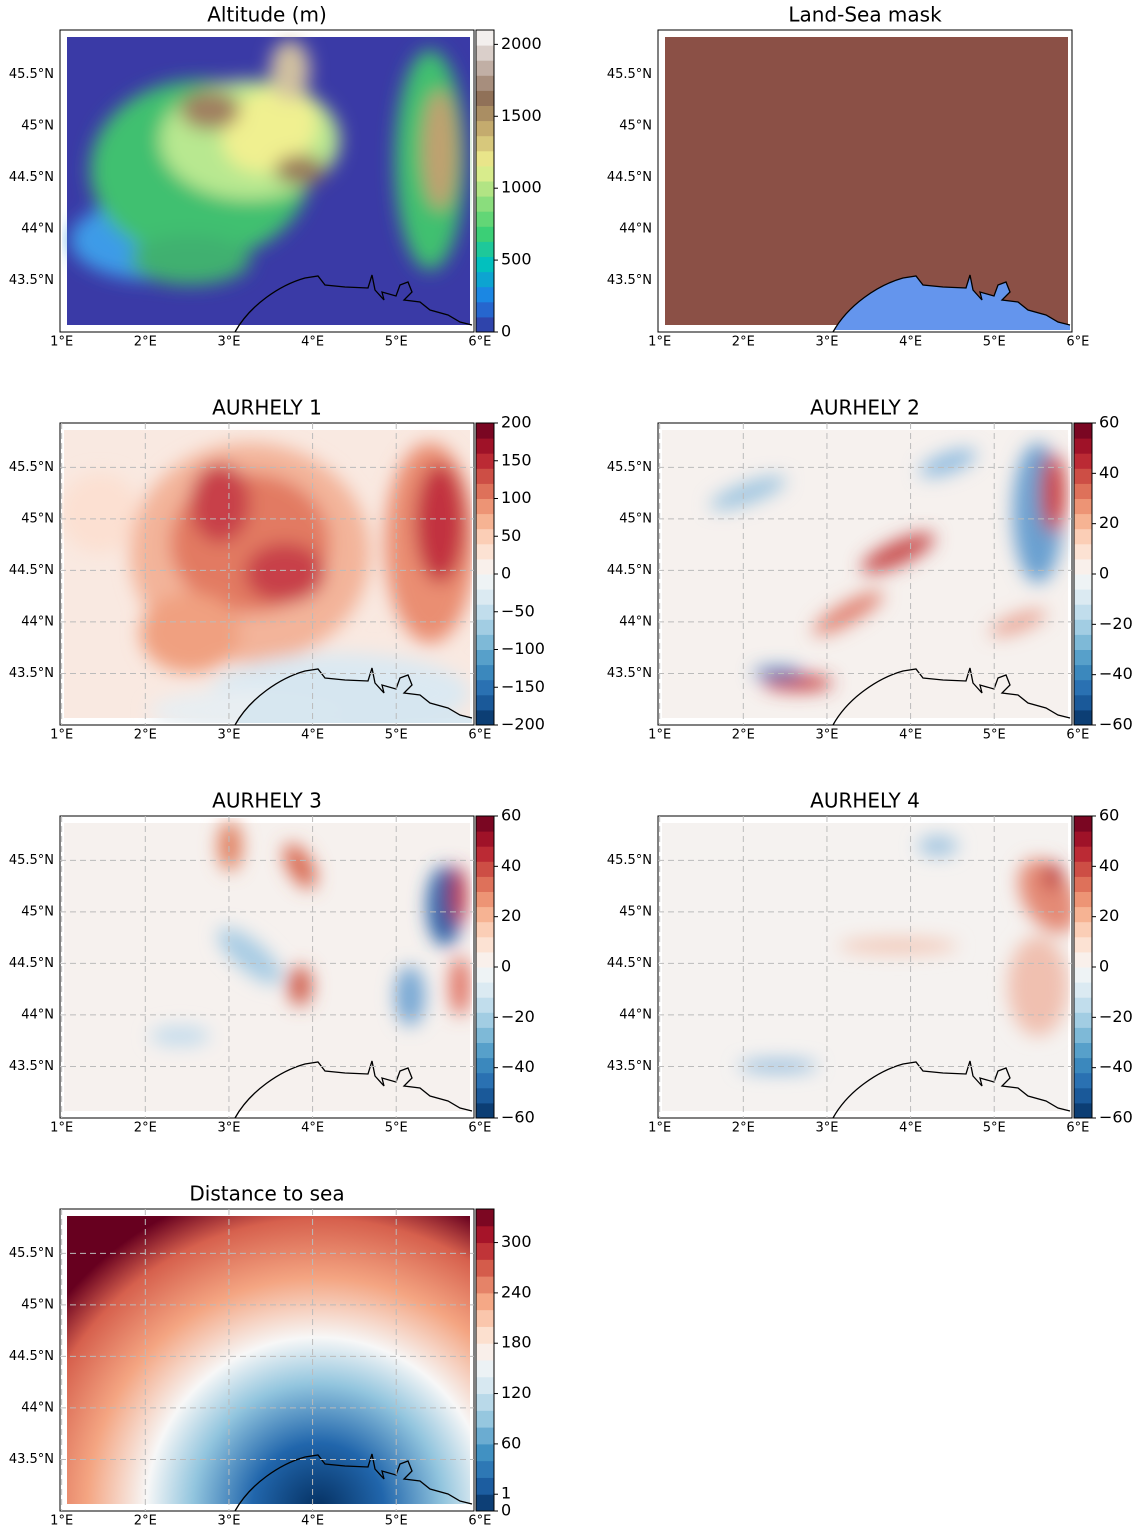 This screenshot has width=1141, height=1531. Describe the element at coordinates (516, 1392) in the screenshot. I see `colorbar-tick-label: 120` at that location.